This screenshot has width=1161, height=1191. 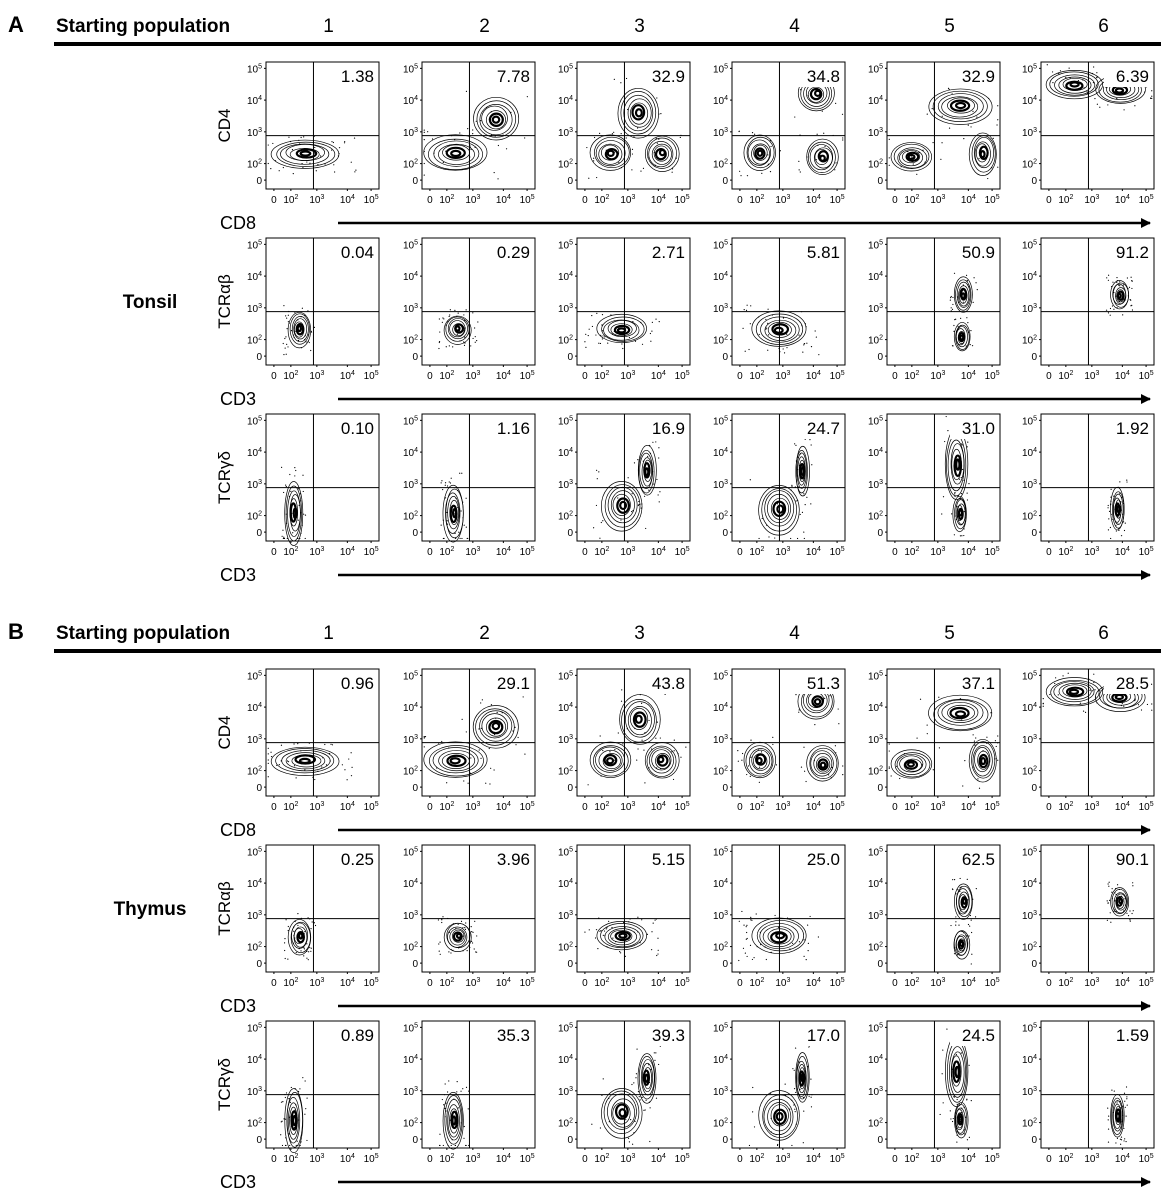 What do you see at coordinates (978, 76) in the screenshot?
I see `quadrant-percentage: 32.9` at bounding box center [978, 76].